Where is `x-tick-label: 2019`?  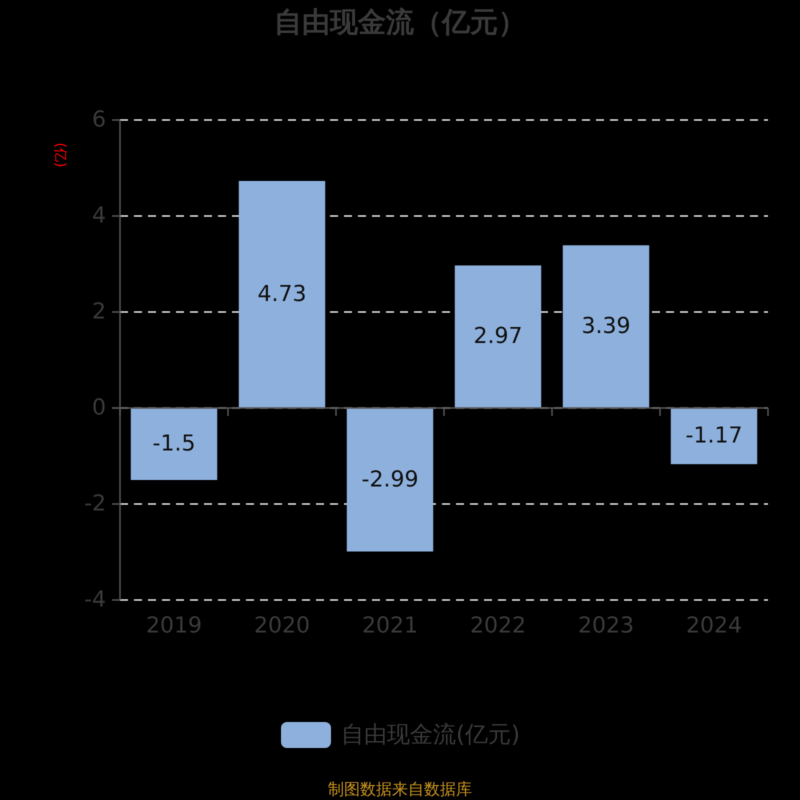 x-tick-label: 2019 is located at coordinates (174, 626).